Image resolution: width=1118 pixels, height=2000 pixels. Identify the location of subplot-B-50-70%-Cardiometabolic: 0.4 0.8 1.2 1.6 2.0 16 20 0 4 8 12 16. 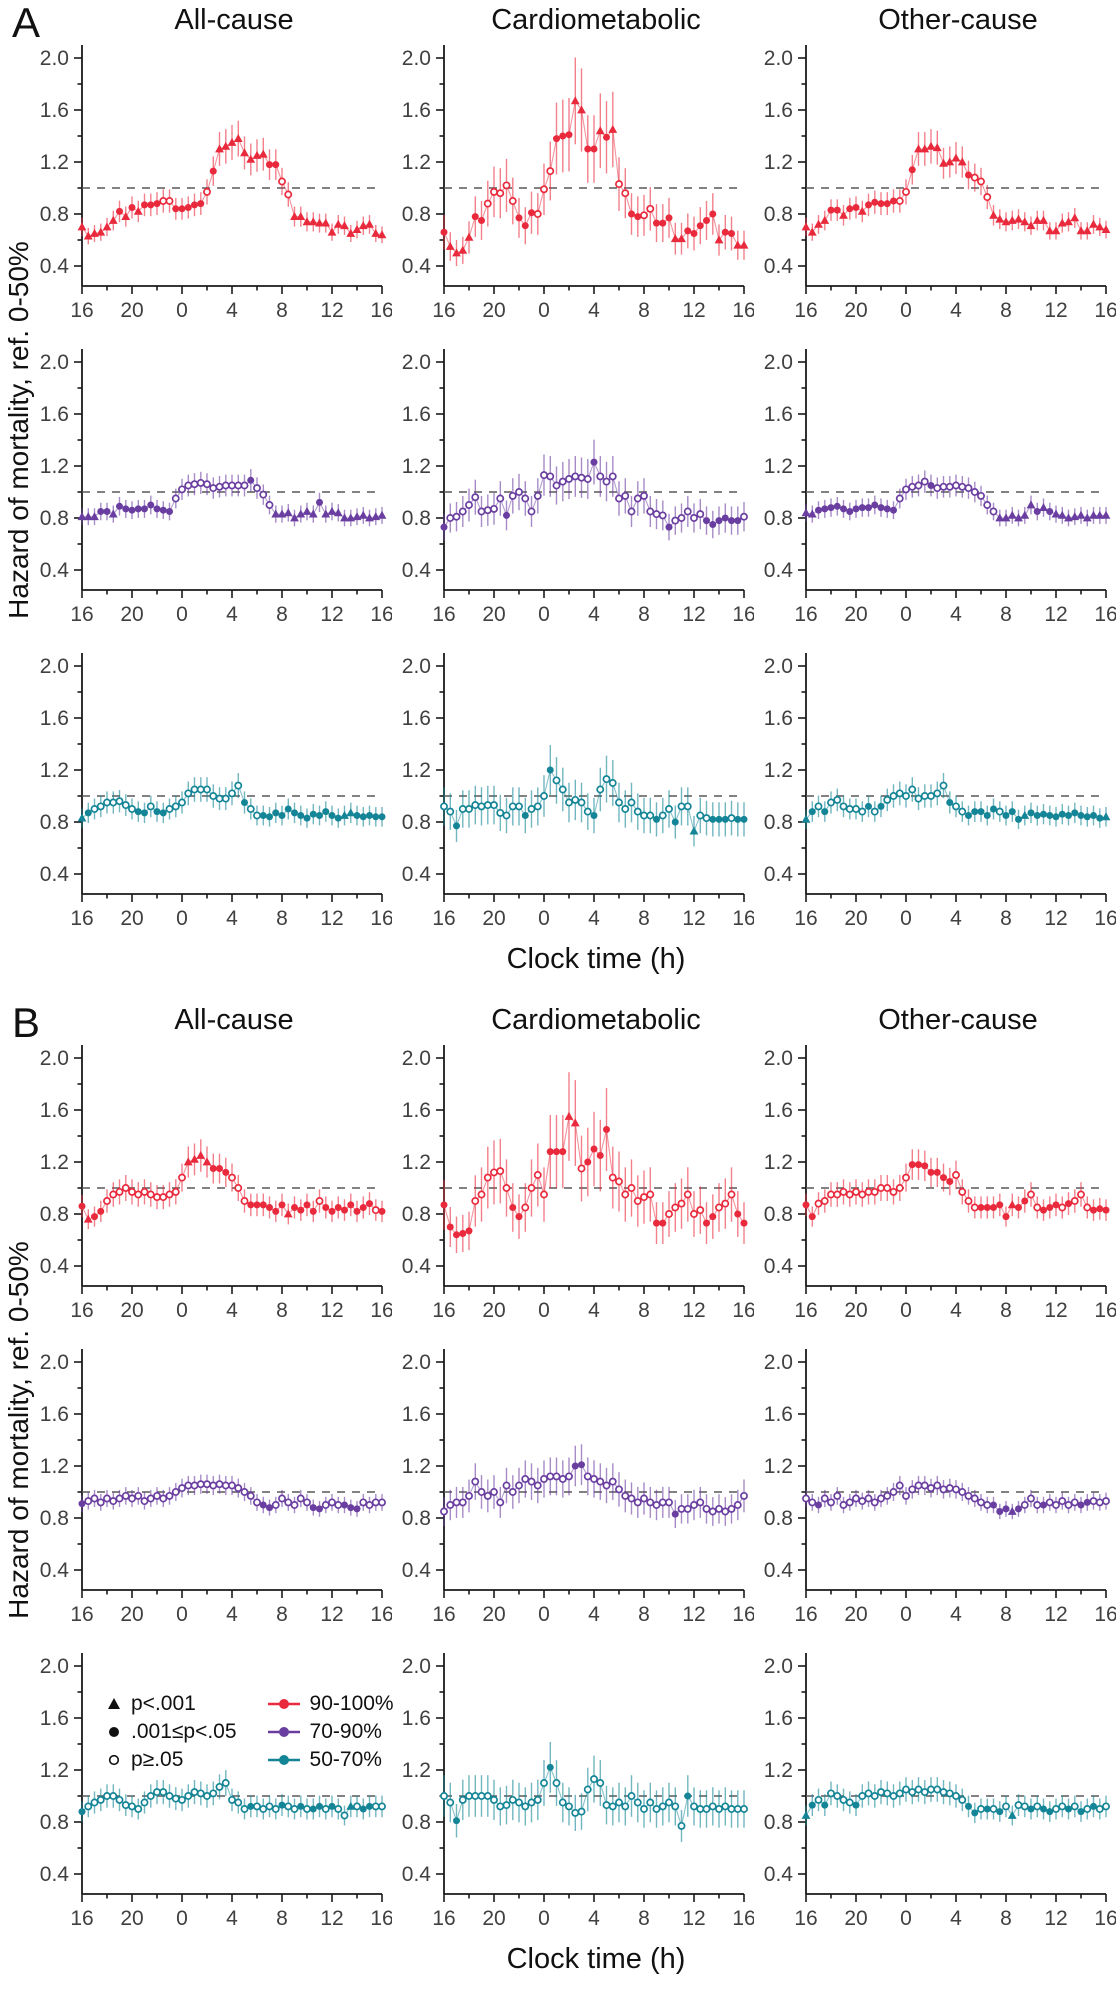
(574, 1795).